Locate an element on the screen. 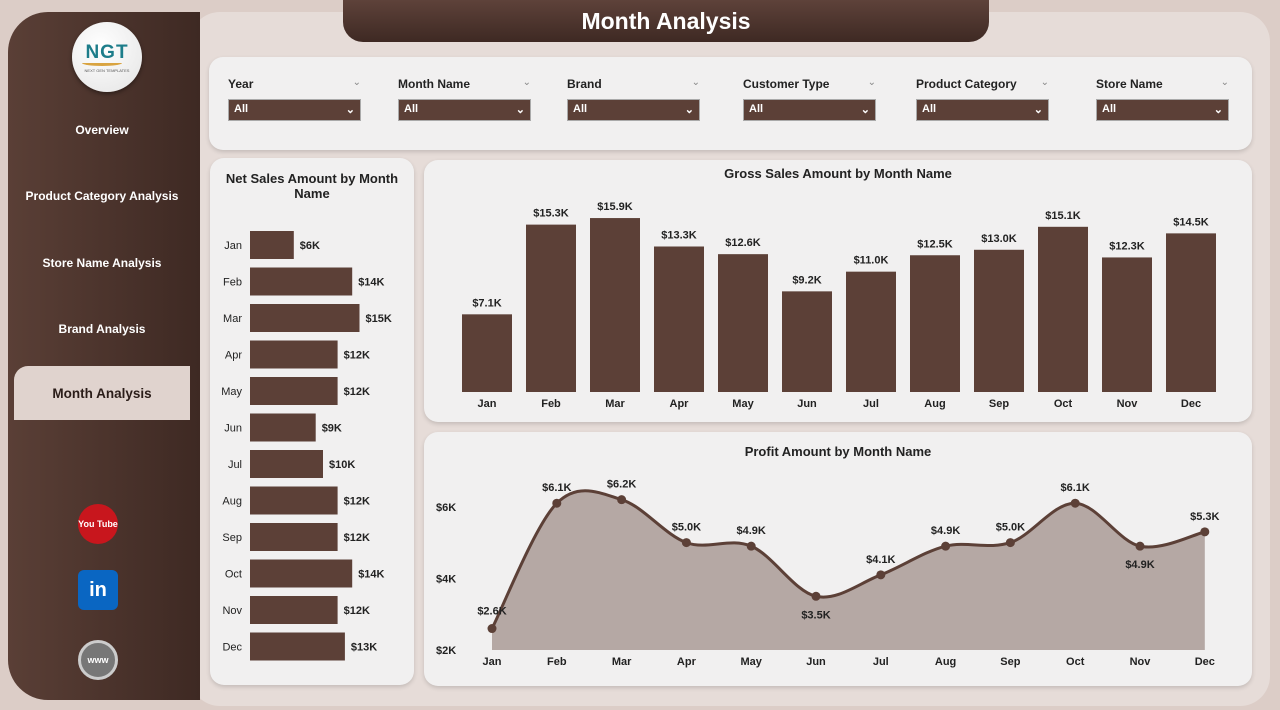  data-label: $15K is located at coordinates (379, 319).